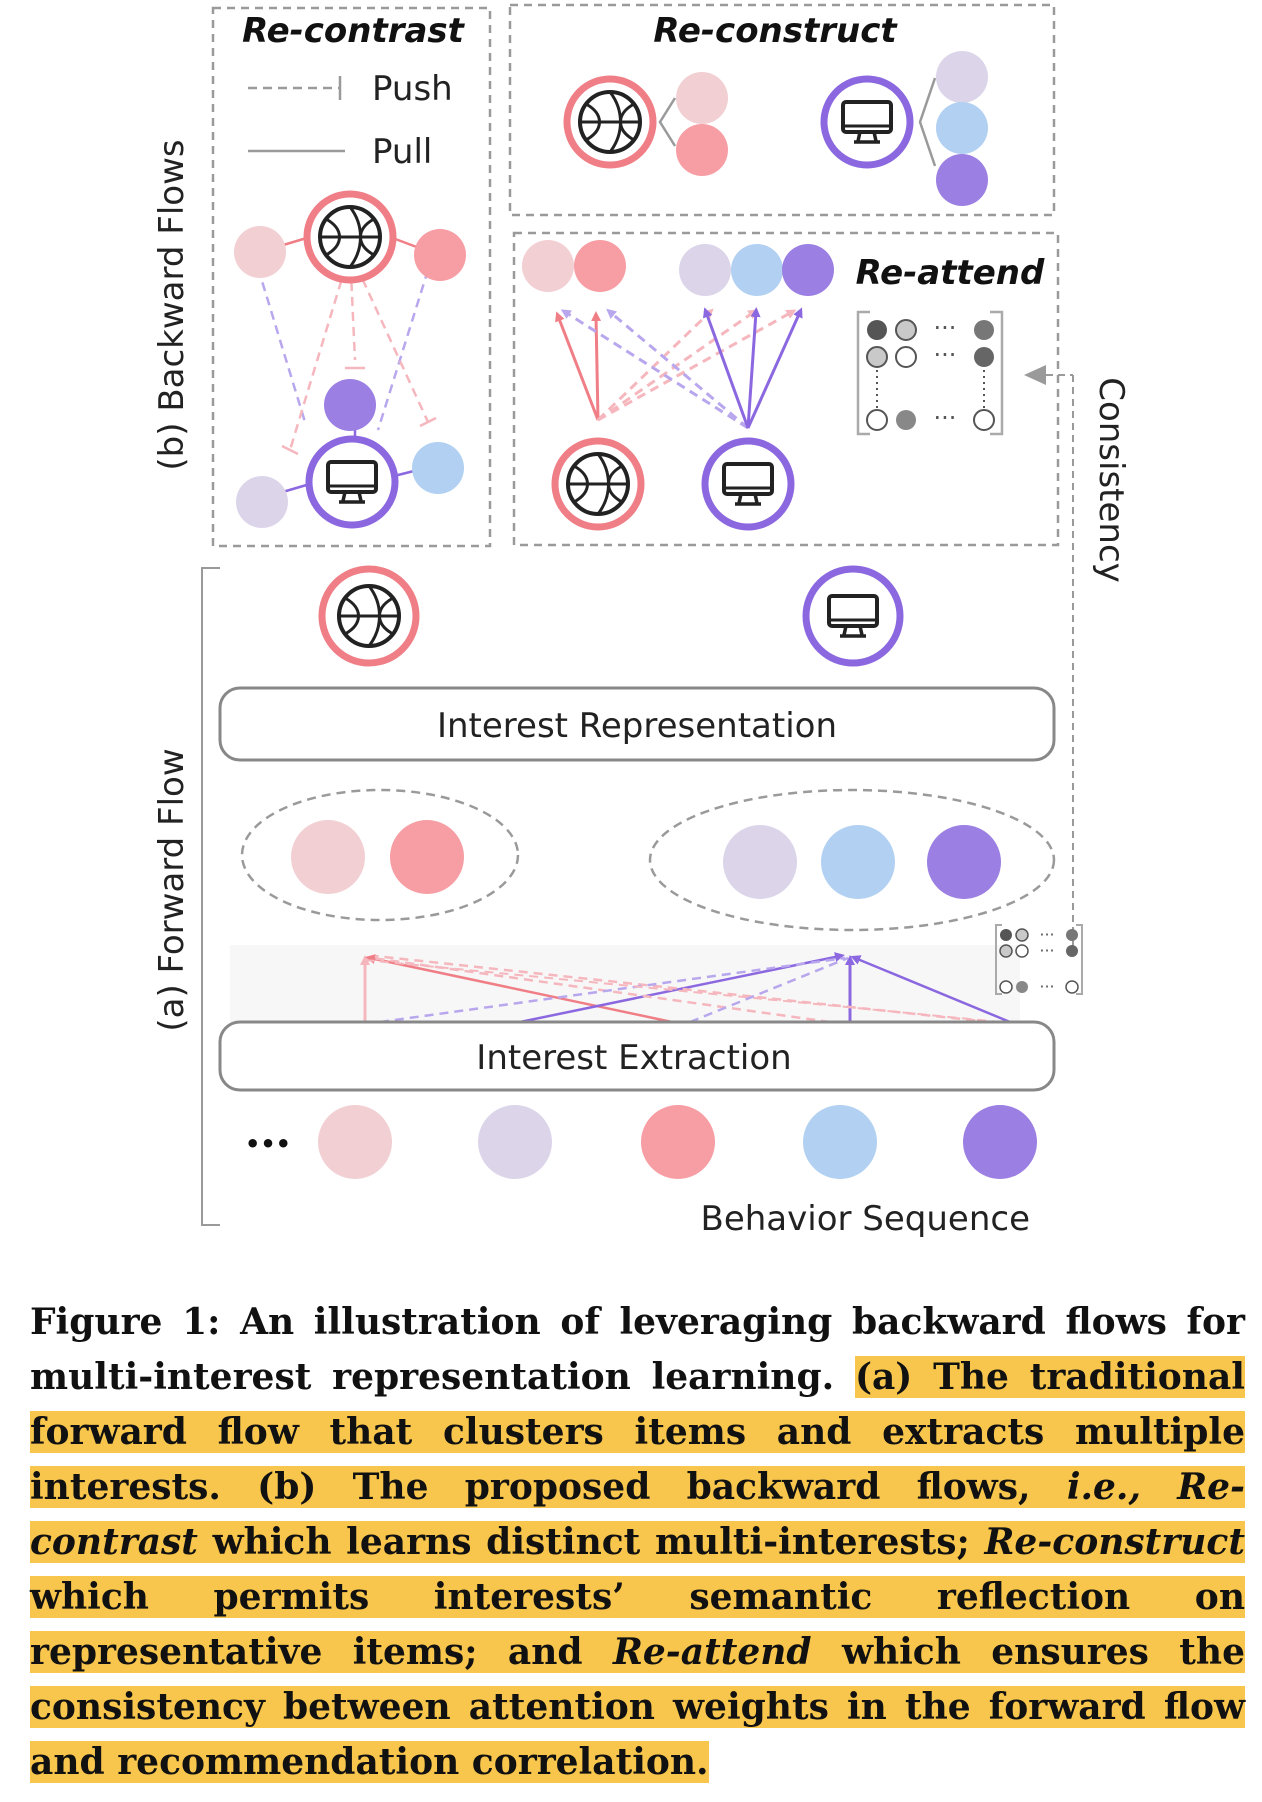  Describe the element at coordinates (210, 896) in the screenshot. I see `forward-flow-bracket` at that location.